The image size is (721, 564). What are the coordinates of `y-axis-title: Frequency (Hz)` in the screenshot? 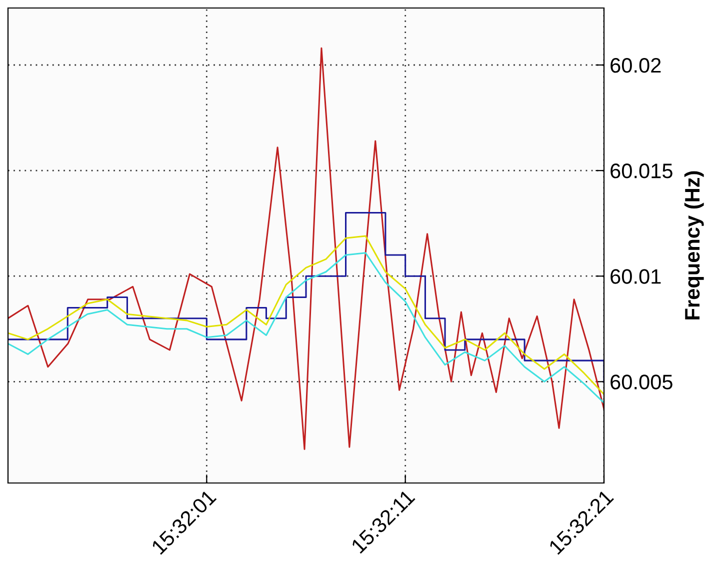 It's located at (694, 245).